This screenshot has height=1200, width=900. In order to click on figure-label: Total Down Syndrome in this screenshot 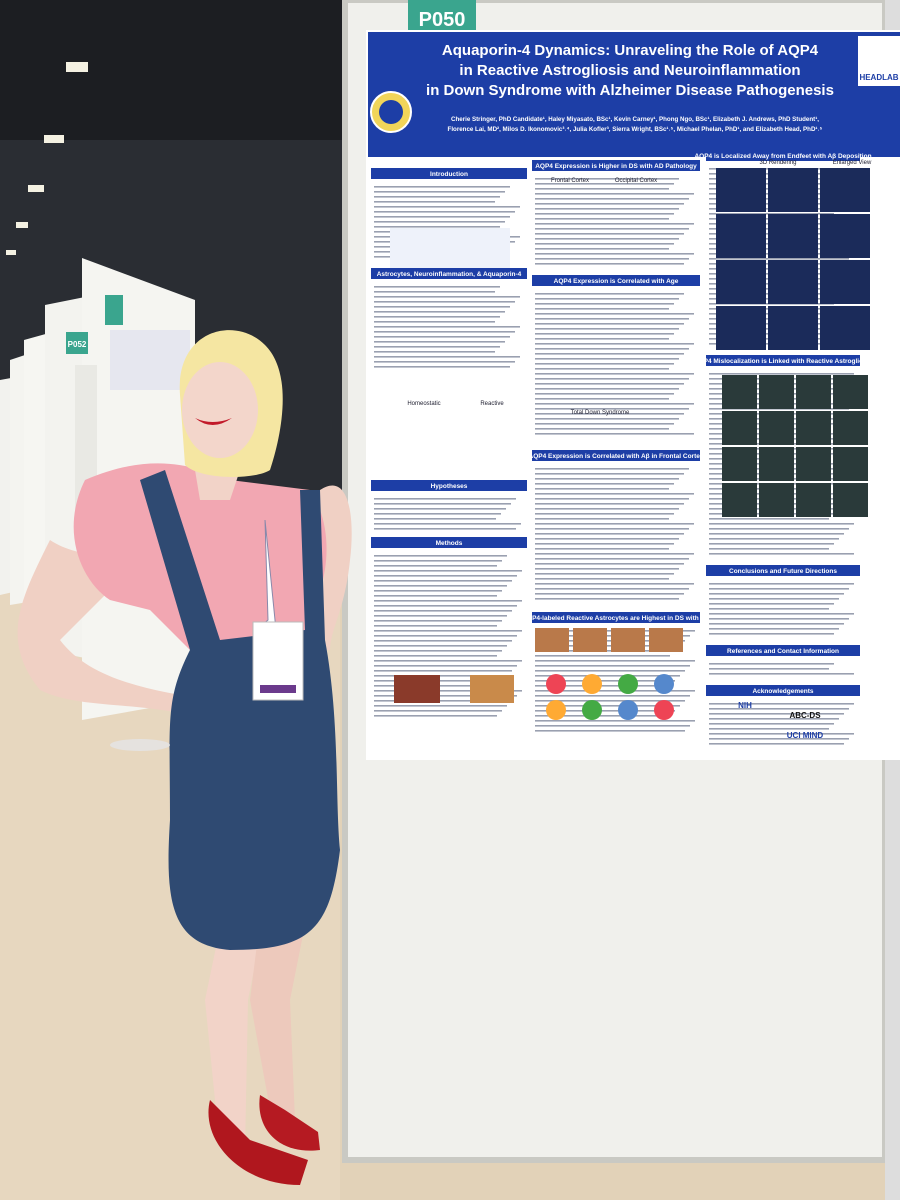, I will do `click(600, 413)`.